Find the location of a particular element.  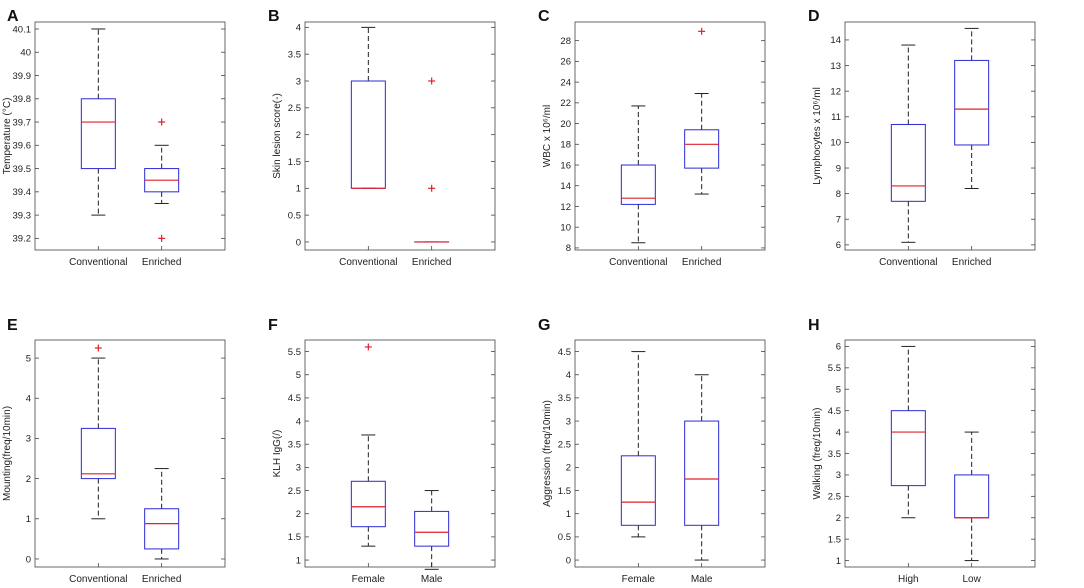

x-category-label: Male is located at coordinates (432, 579).